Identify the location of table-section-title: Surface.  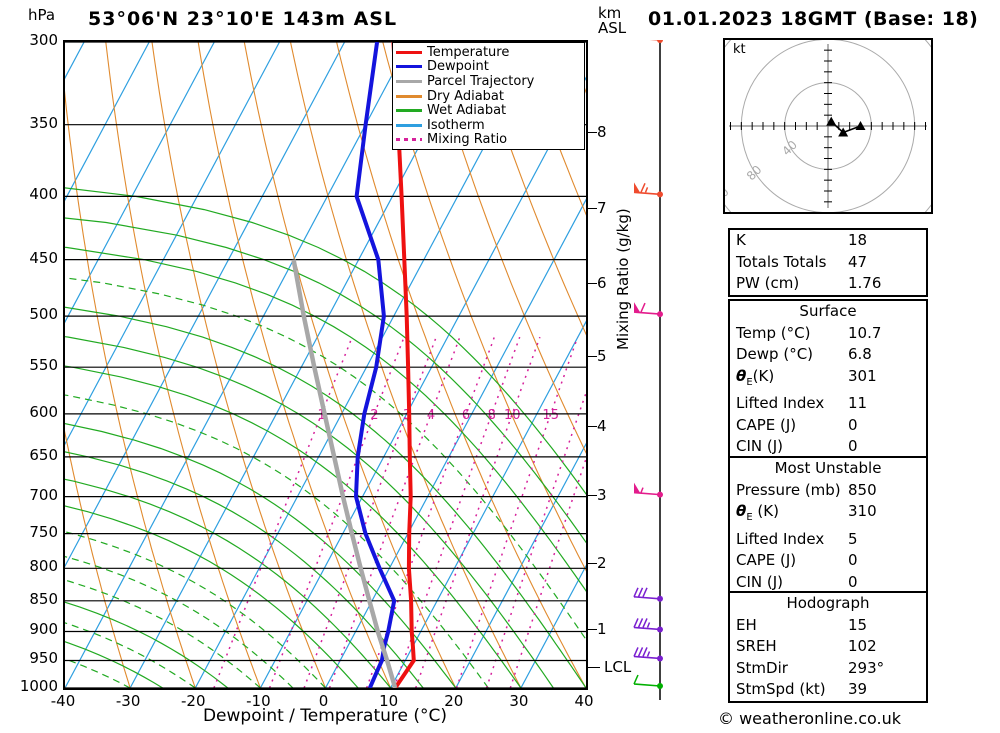
(828, 311).